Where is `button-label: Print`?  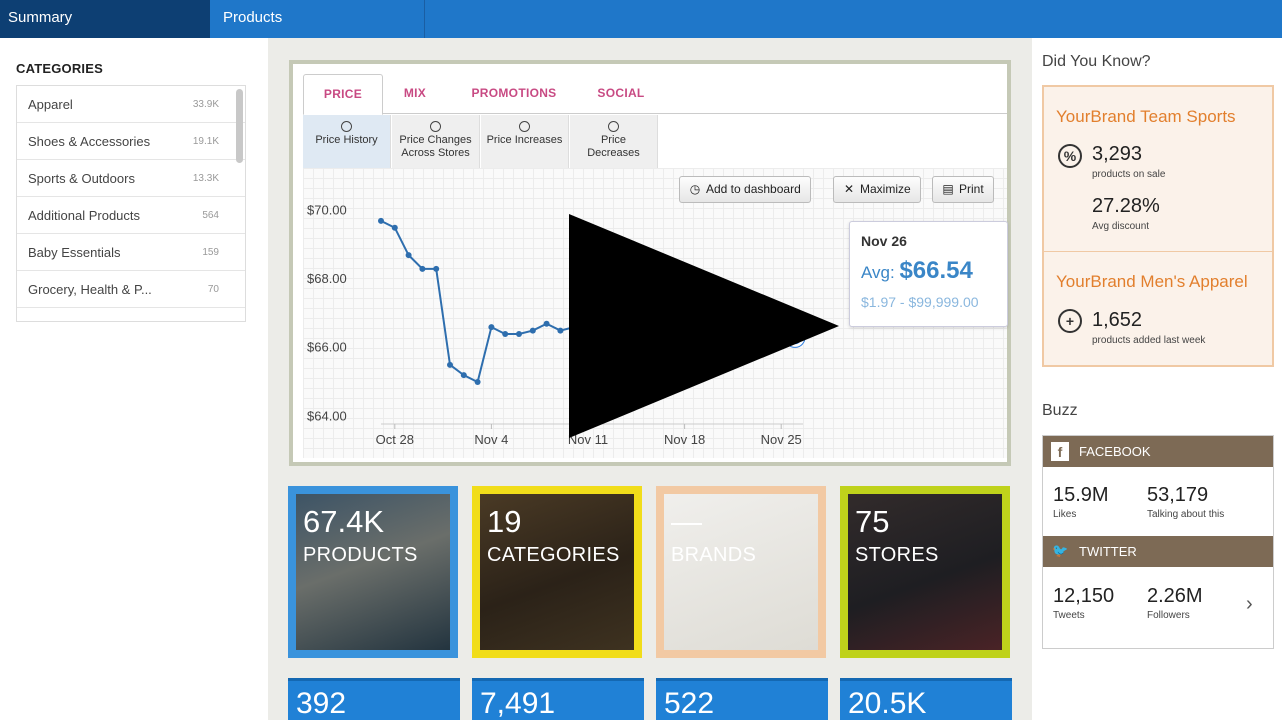
button-label: Print is located at coordinates (971, 189).